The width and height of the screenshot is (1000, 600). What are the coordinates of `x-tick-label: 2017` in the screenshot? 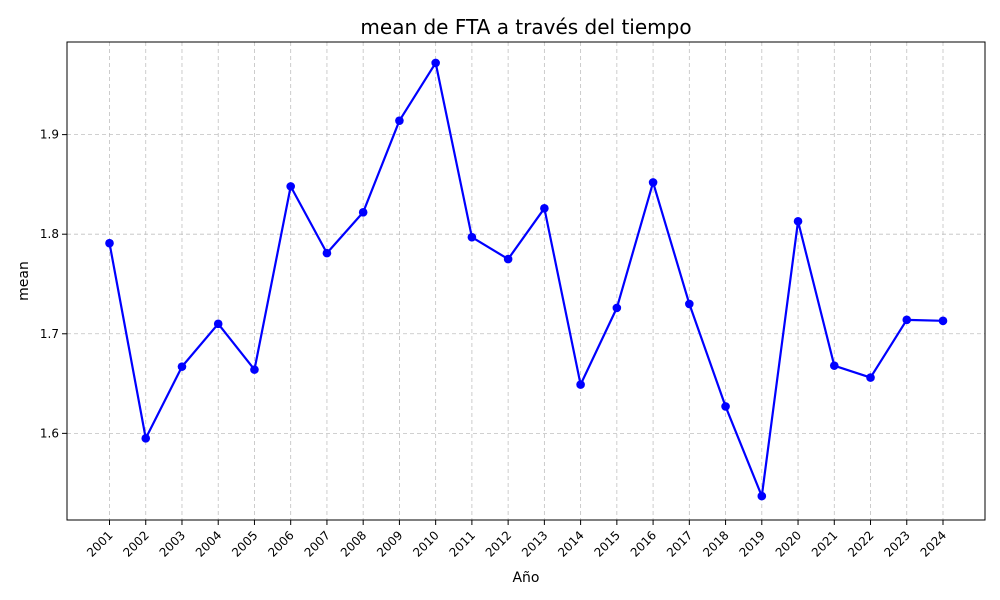 It's located at (679, 543).